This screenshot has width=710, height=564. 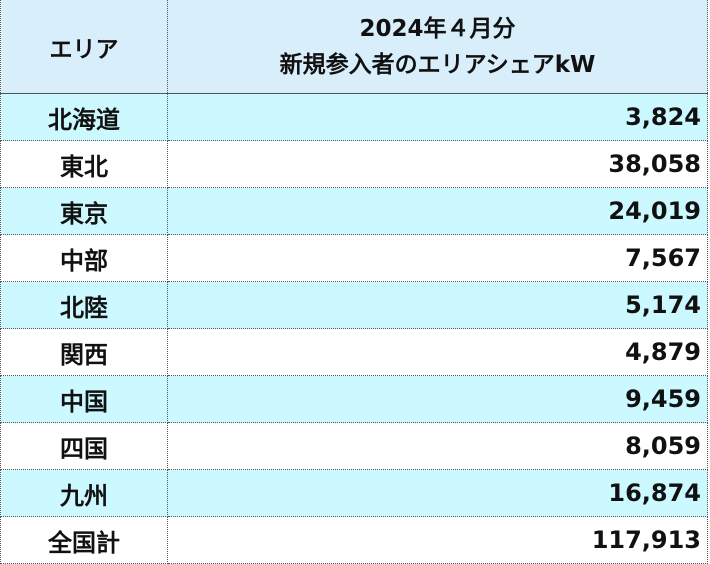 I want to click on header-value-cell: 2024年４月分 新規参入者のエリアシェアkW, so click(x=437, y=47).